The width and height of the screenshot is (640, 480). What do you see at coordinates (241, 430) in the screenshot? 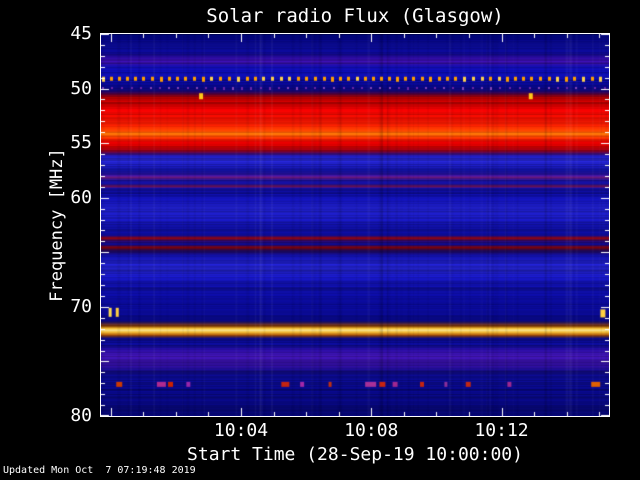
I see `x-tick-label: 10:04` at bounding box center [241, 430].